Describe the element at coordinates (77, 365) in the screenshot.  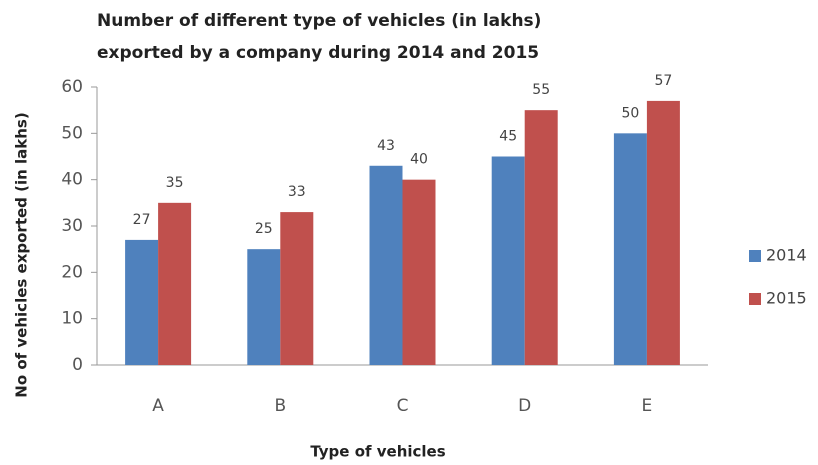
I see `y-tick-label: 0` at that location.